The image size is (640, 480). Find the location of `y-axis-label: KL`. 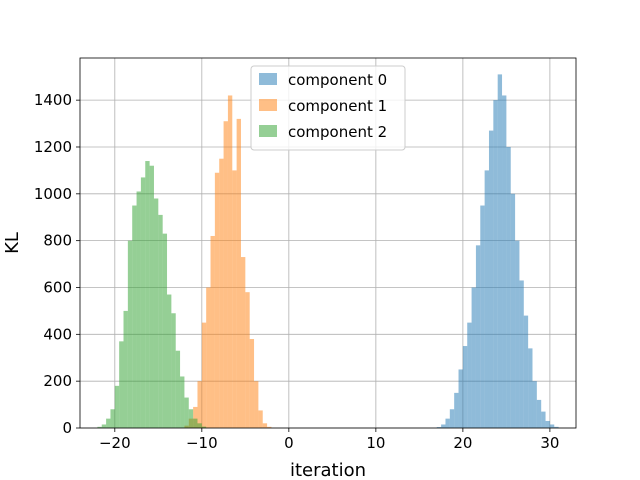

y-axis-label: KL is located at coordinates (12, 243).